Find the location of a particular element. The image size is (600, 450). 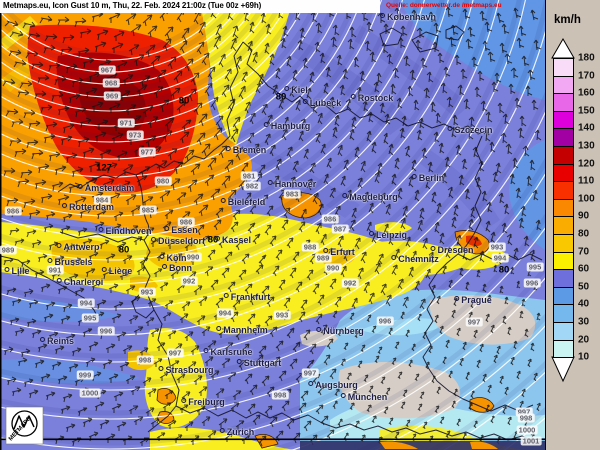

legend-tick-label: 20 is located at coordinates (584, 340).